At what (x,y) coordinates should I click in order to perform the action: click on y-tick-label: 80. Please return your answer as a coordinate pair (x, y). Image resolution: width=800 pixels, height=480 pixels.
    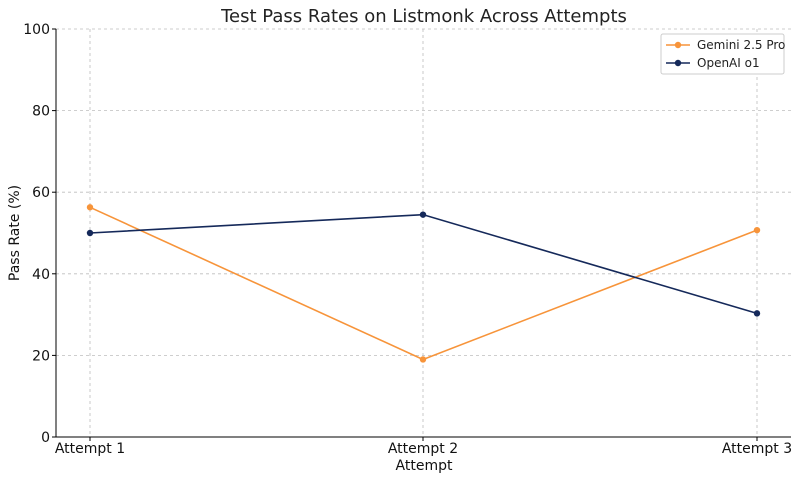
    Looking at the image, I should click on (41, 112).